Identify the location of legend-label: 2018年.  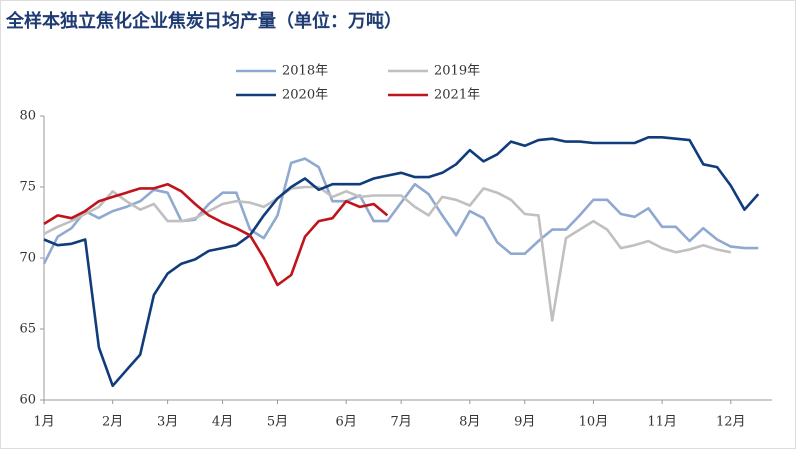
(305, 71).